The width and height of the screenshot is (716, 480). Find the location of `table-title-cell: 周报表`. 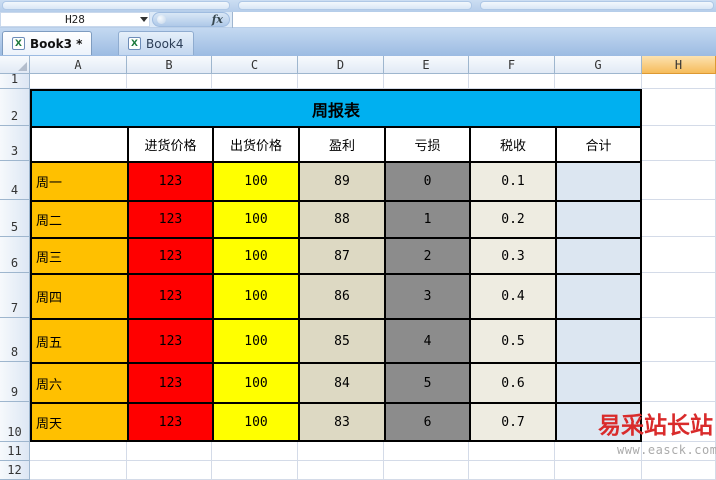

table-title-cell: 周报表 is located at coordinates (336, 107).